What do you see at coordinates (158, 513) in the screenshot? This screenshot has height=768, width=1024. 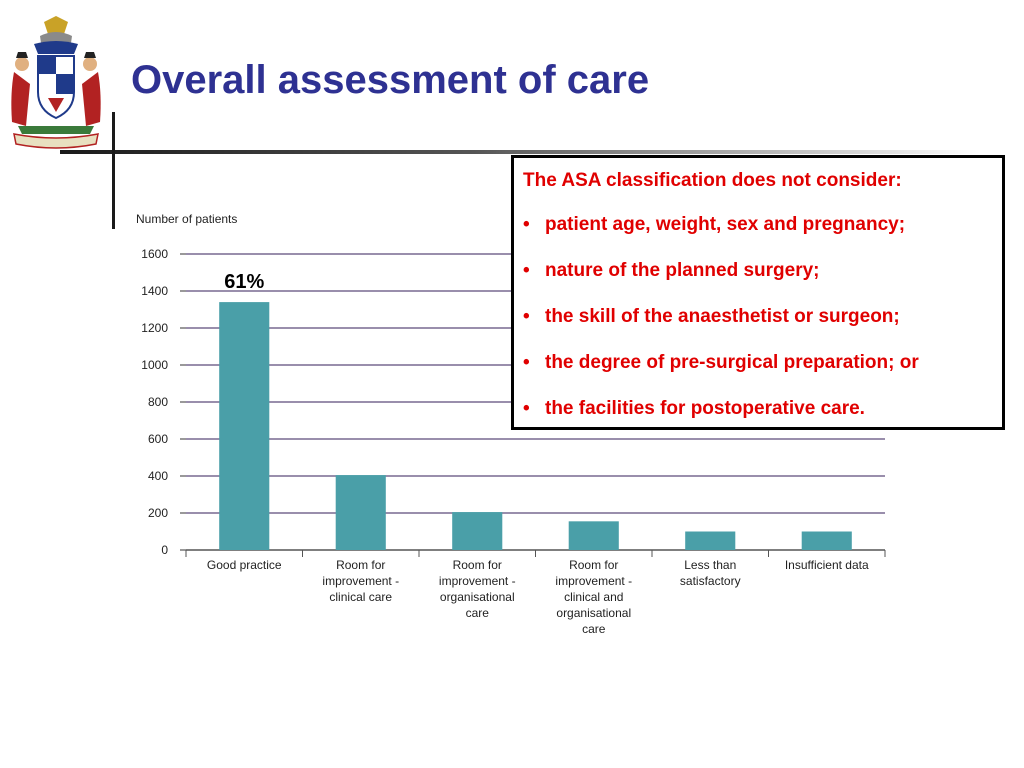 I see `y-tick-label: 200` at bounding box center [158, 513].